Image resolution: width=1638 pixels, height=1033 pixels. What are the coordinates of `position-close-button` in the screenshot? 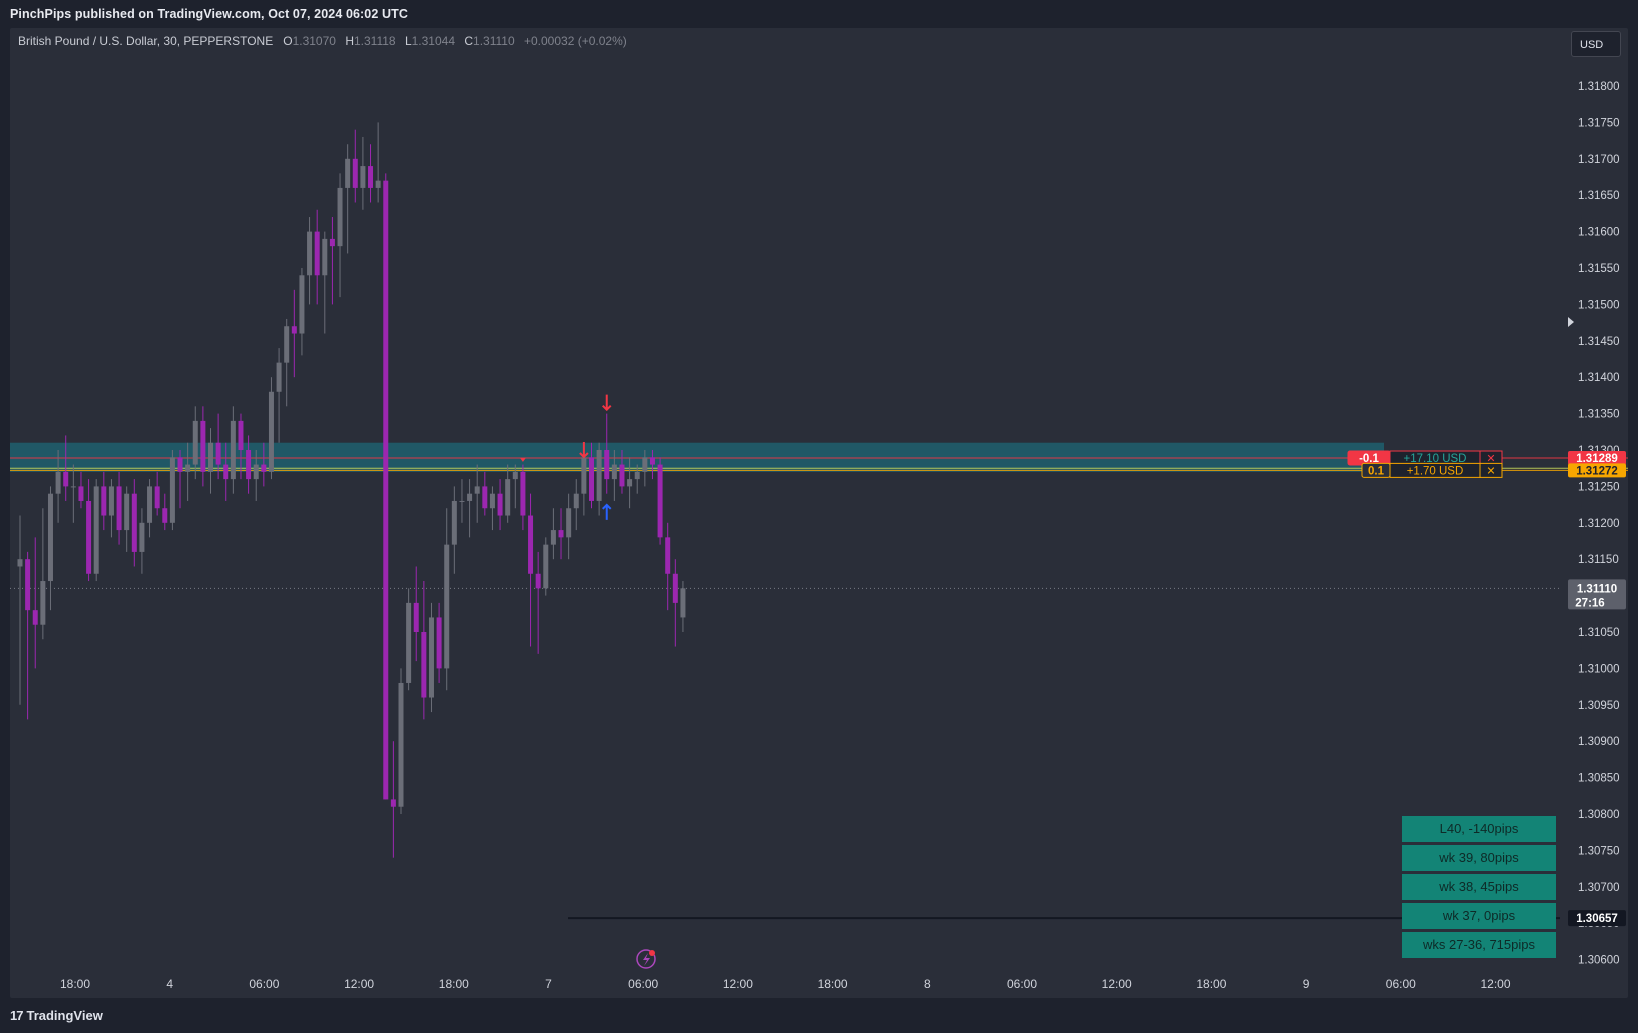 It's located at (1491, 470).